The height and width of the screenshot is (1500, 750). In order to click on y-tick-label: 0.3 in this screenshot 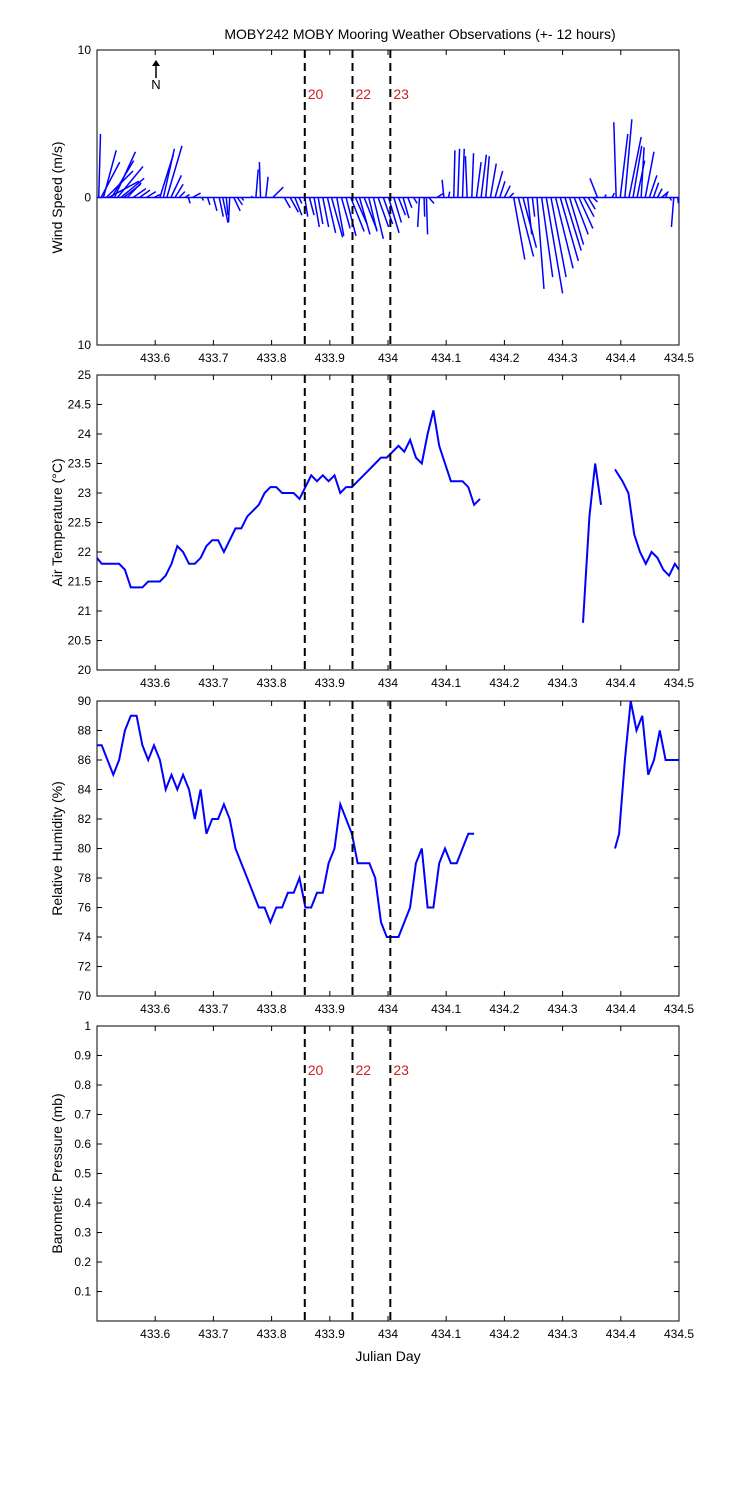, I will do `click(82, 1233)`.